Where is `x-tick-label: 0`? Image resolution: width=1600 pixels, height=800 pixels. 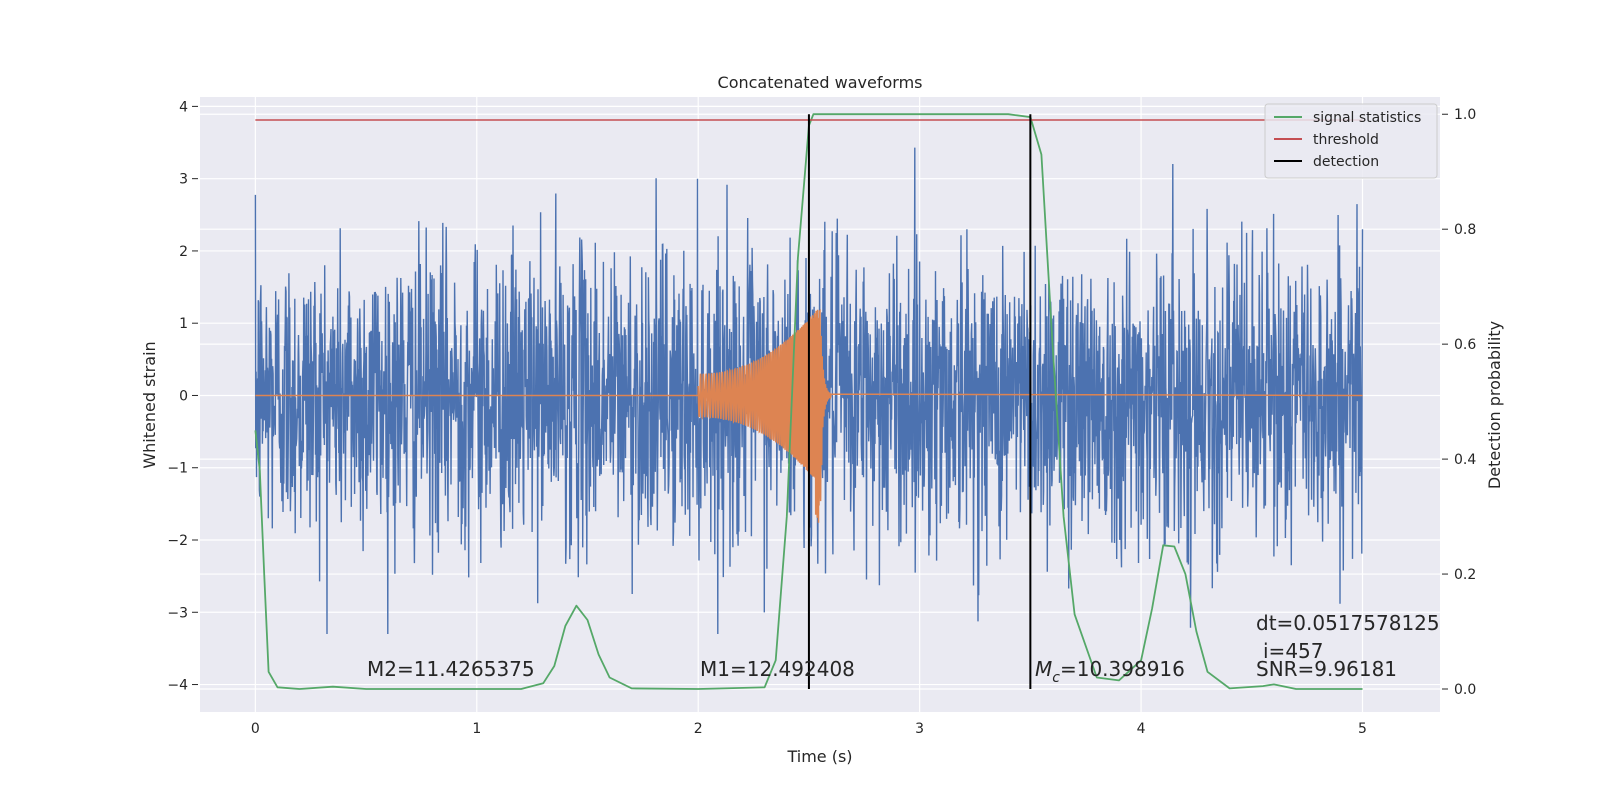 x-tick-label: 0 is located at coordinates (255, 729).